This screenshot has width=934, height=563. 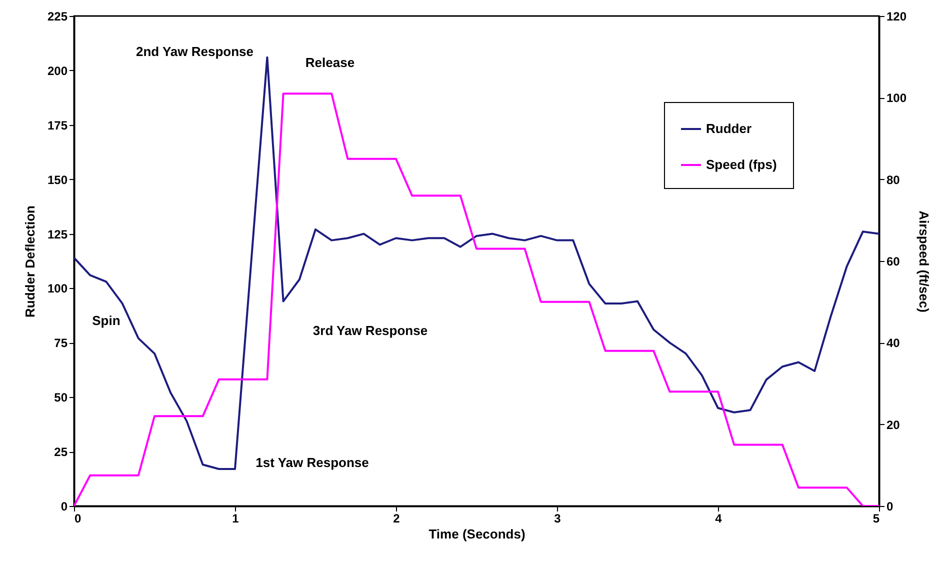 I want to click on y-tick-label: 225, so click(x=57, y=17).